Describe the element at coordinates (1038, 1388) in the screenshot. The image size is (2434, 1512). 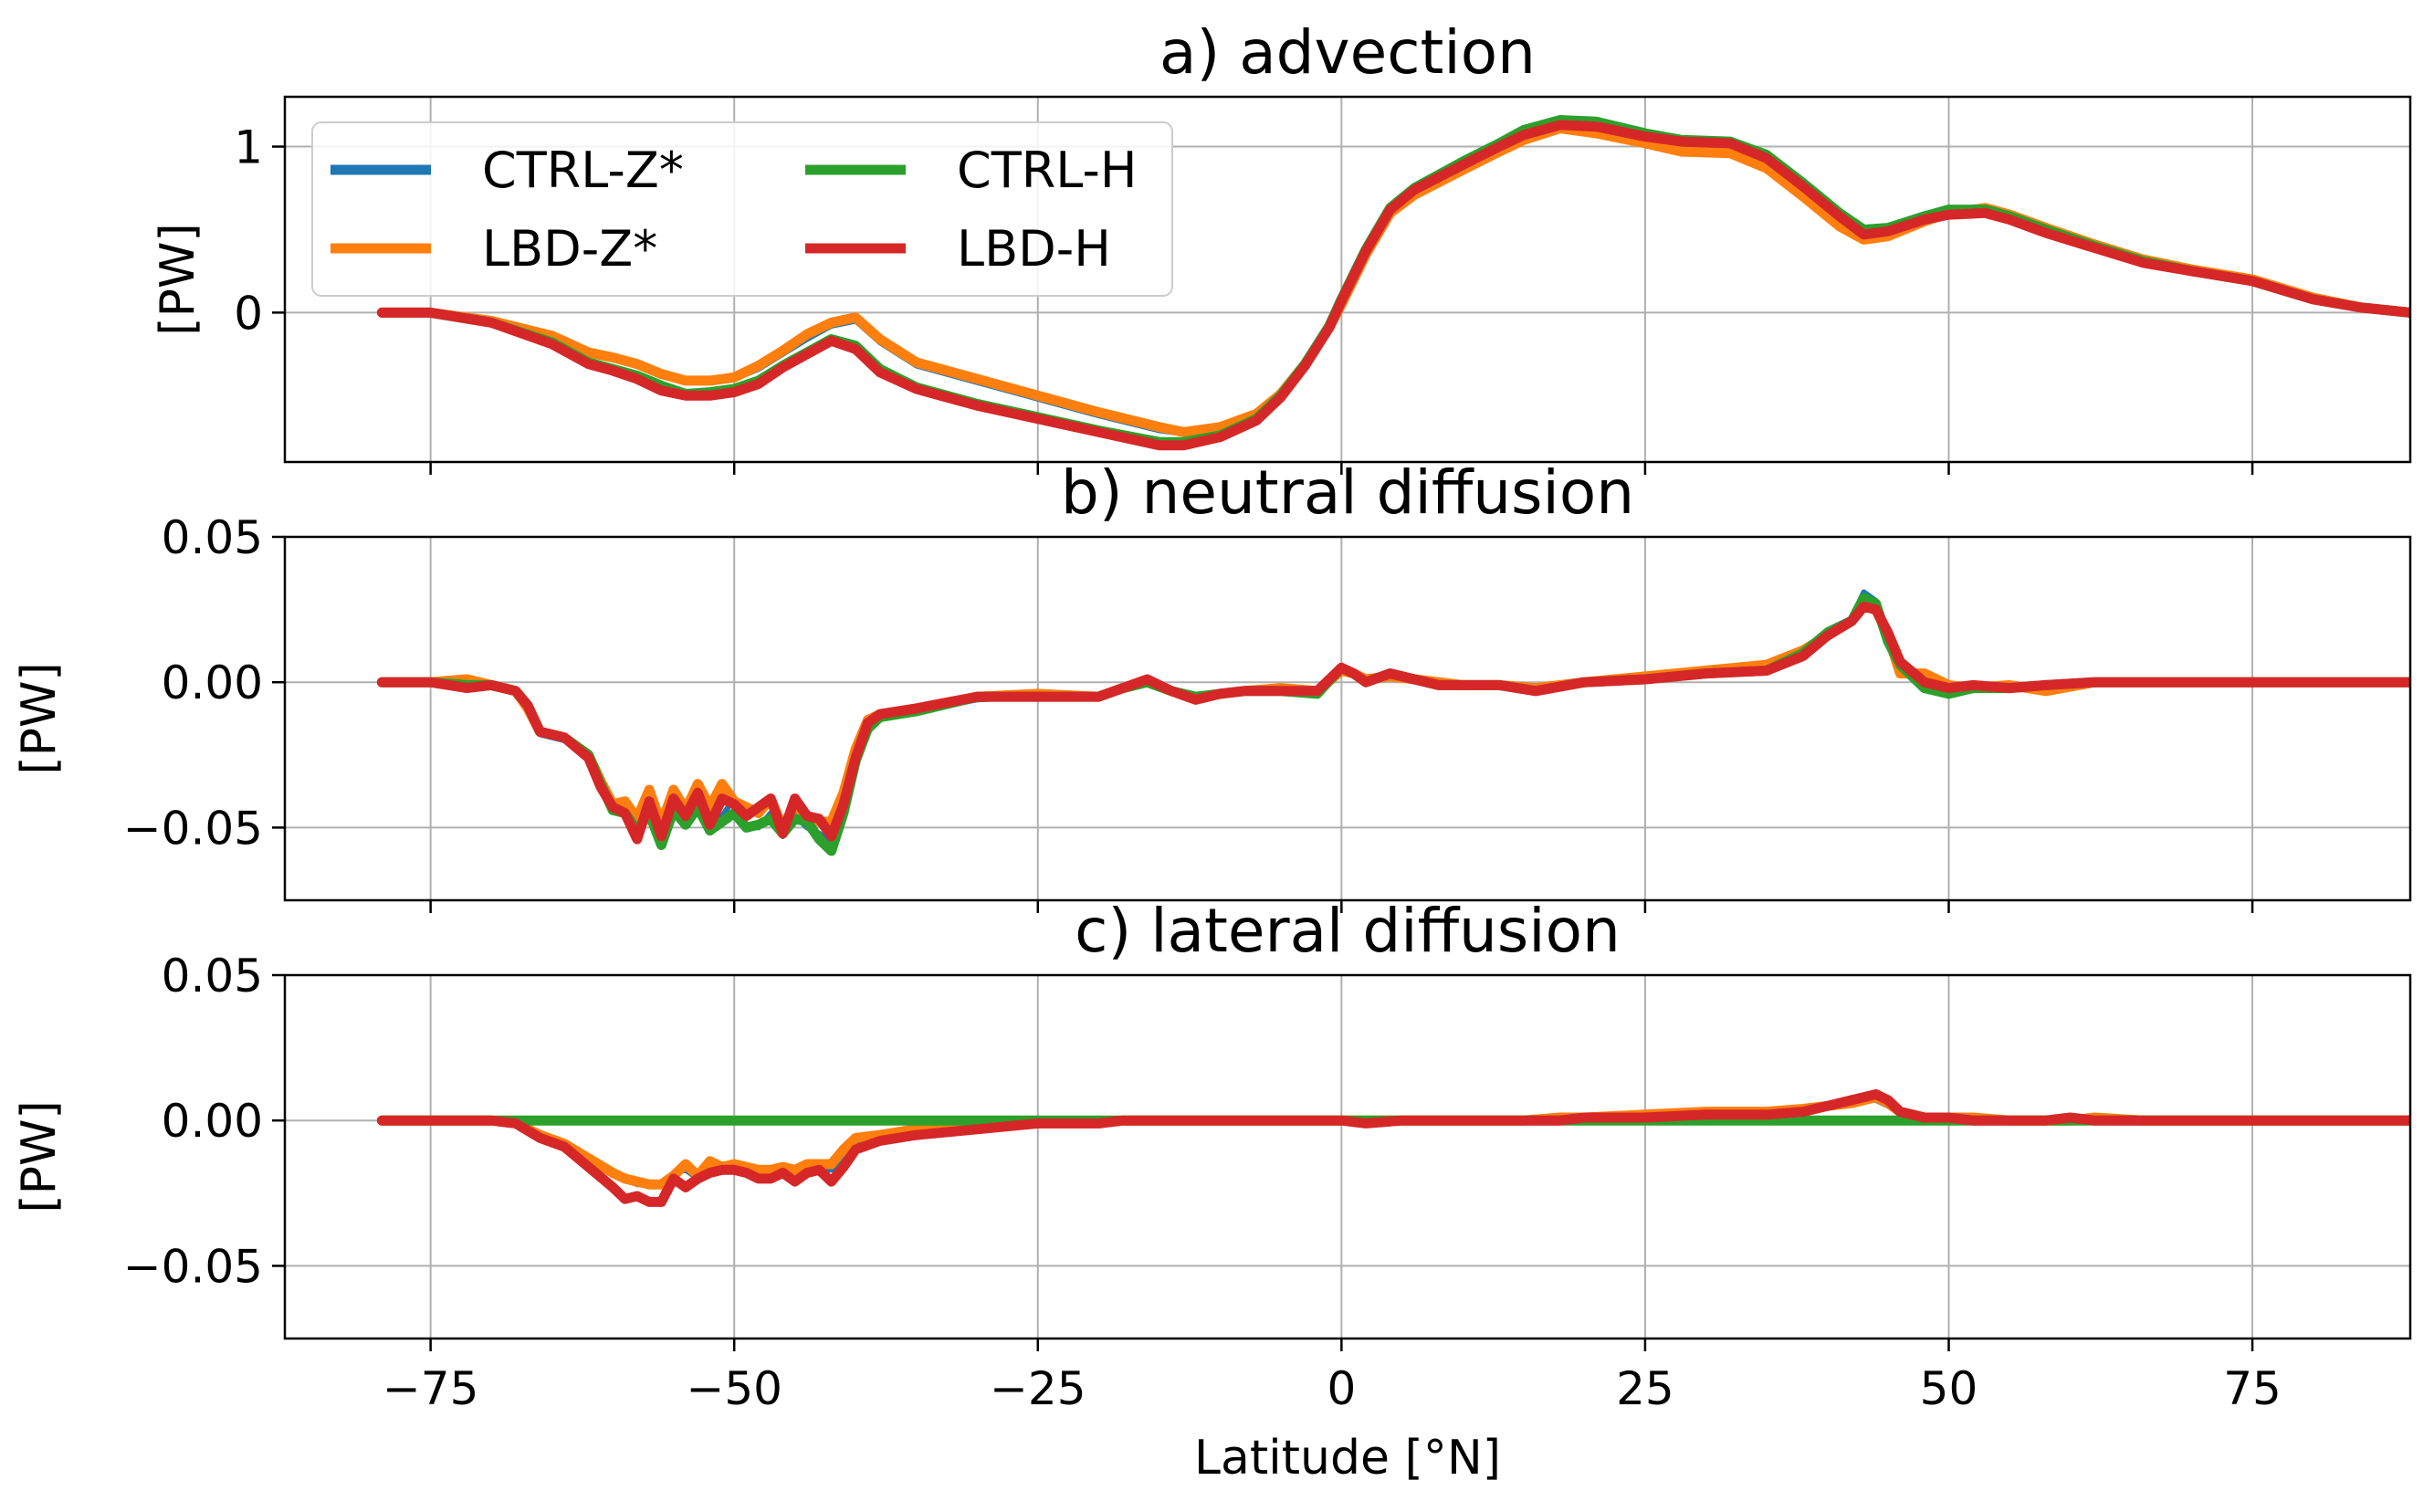
I see `x-tick-label: −25` at that location.